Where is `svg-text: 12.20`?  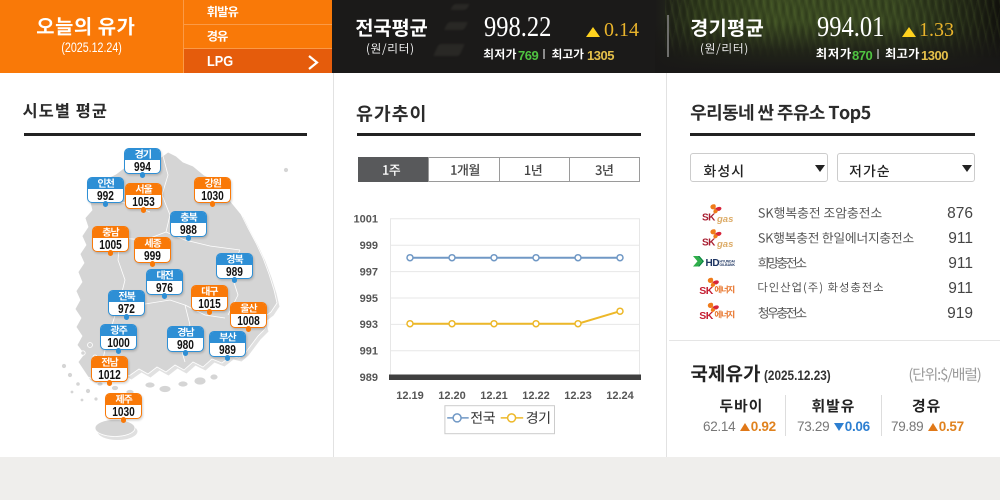
svg-text: 12.20 is located at coordinates (452, 396).